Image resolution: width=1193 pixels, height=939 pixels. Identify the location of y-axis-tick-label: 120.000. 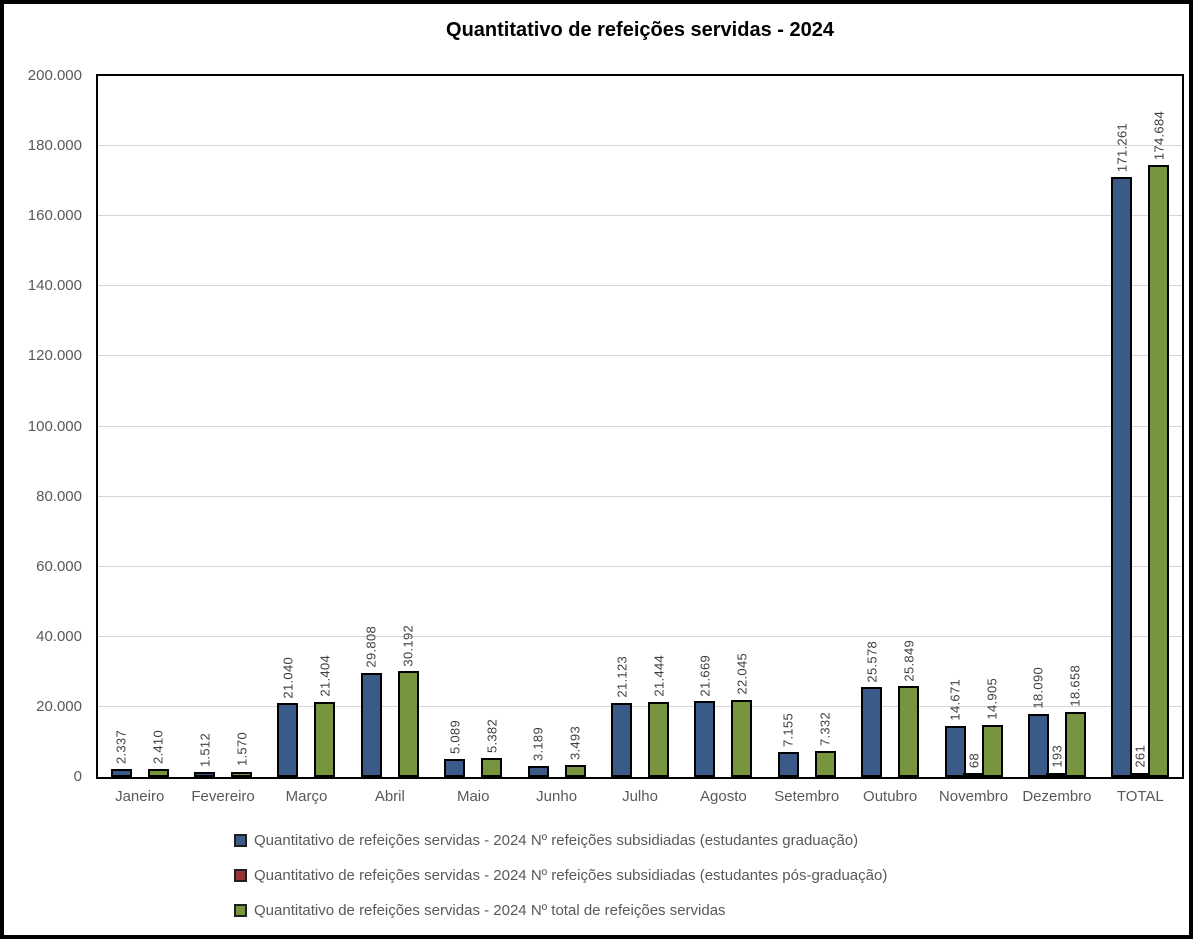
(54, 356).